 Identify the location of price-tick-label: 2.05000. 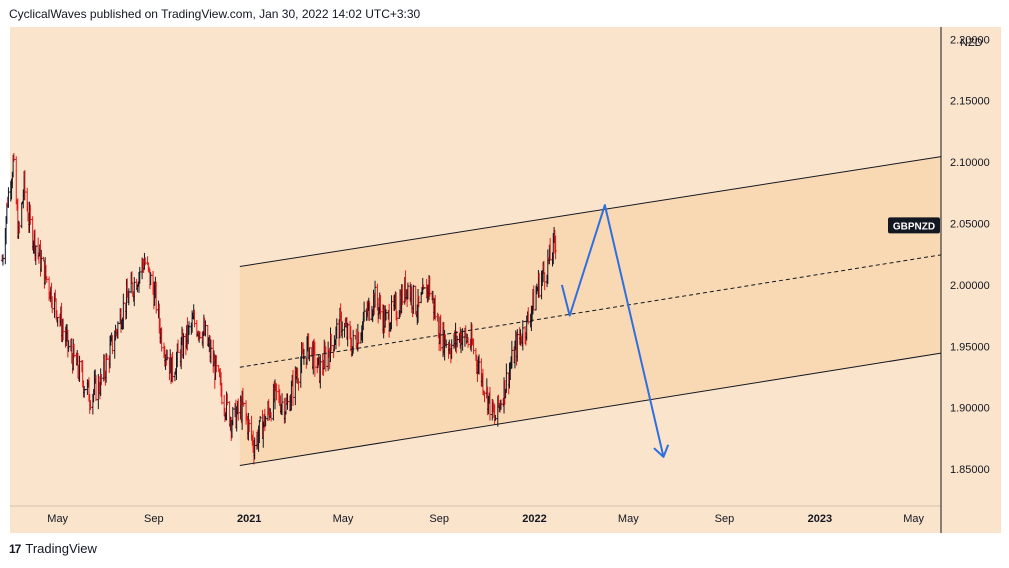
(970, 225).